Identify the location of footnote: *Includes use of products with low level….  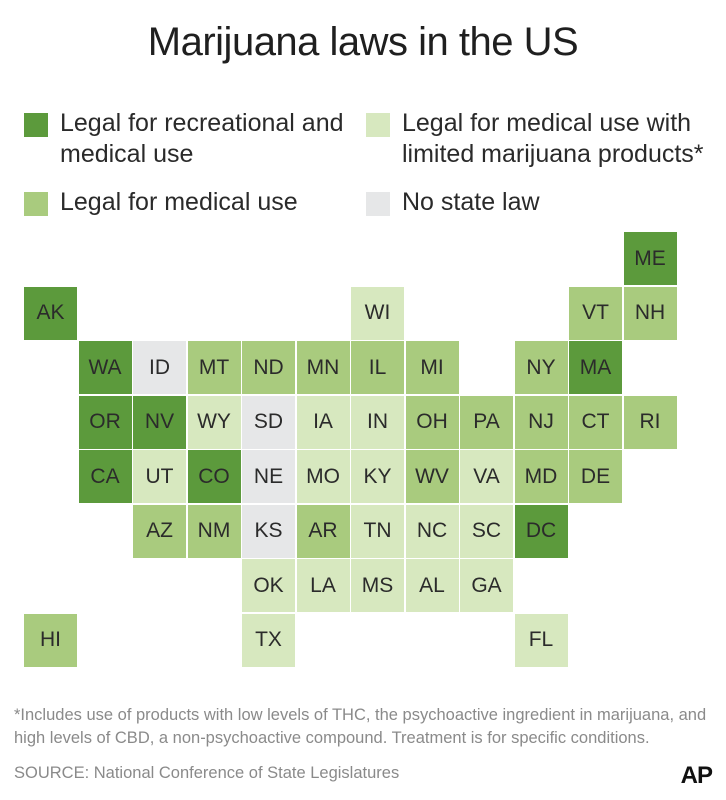
(364, 727).